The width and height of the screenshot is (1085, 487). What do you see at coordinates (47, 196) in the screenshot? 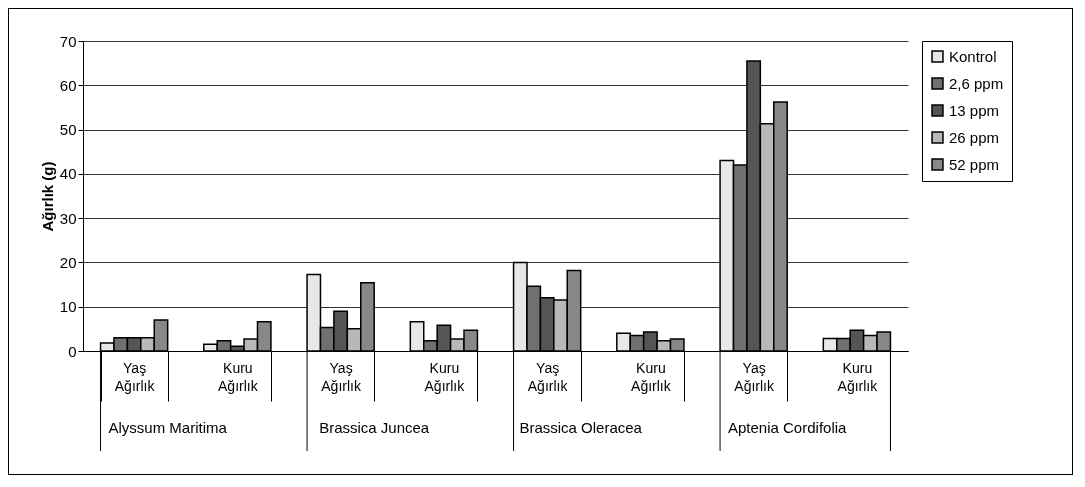
I see `y-axis-title: Ağırlık (g)` at bounding box center [47, 196].